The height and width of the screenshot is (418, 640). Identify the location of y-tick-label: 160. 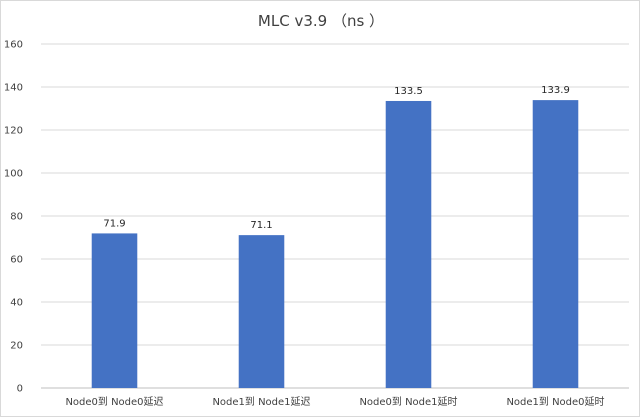
(13, 45).